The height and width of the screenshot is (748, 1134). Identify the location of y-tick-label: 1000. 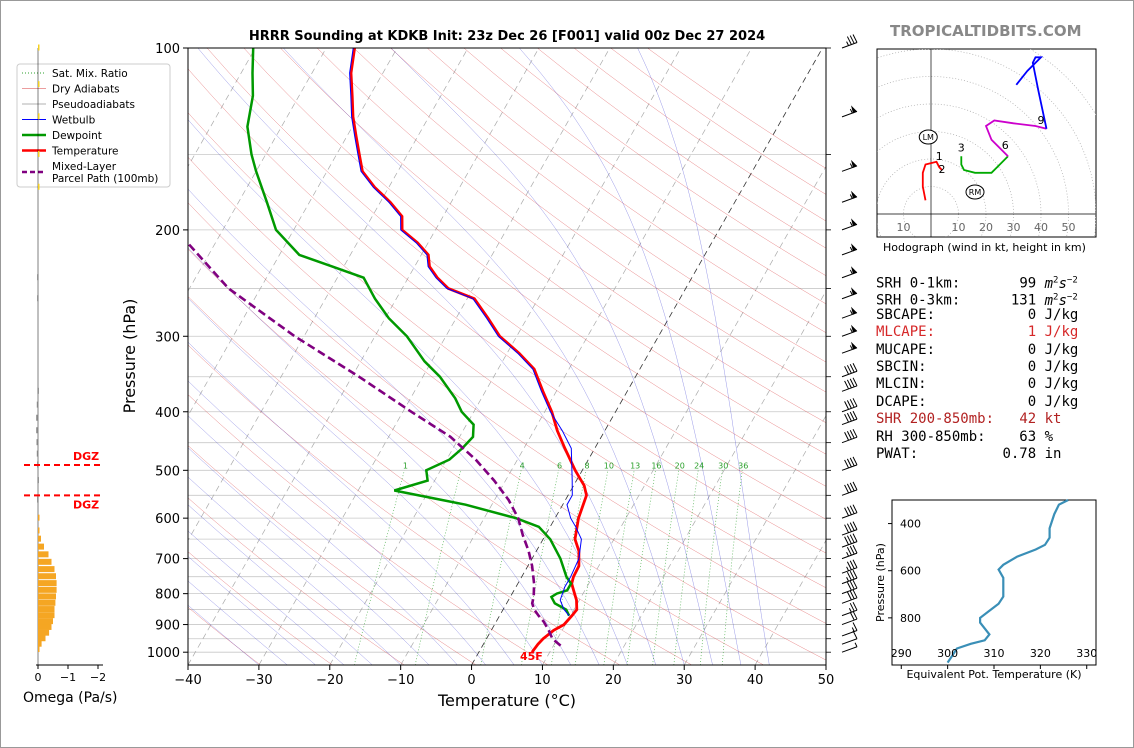
(163, 653).